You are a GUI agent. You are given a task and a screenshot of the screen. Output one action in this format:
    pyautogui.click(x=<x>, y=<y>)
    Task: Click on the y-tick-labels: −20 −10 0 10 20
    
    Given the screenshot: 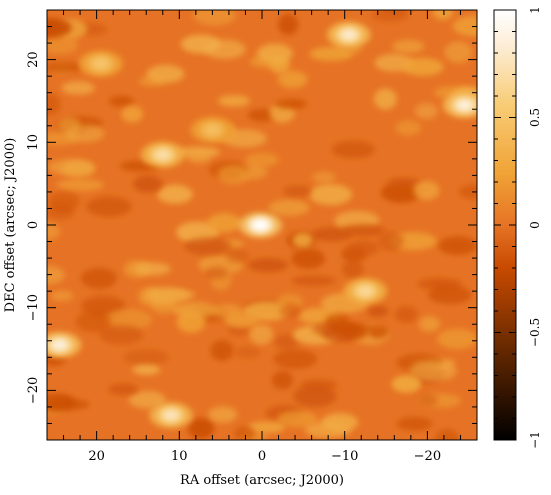 What is the action you would take?
    pyautogui.click(x=33, y=227)
    